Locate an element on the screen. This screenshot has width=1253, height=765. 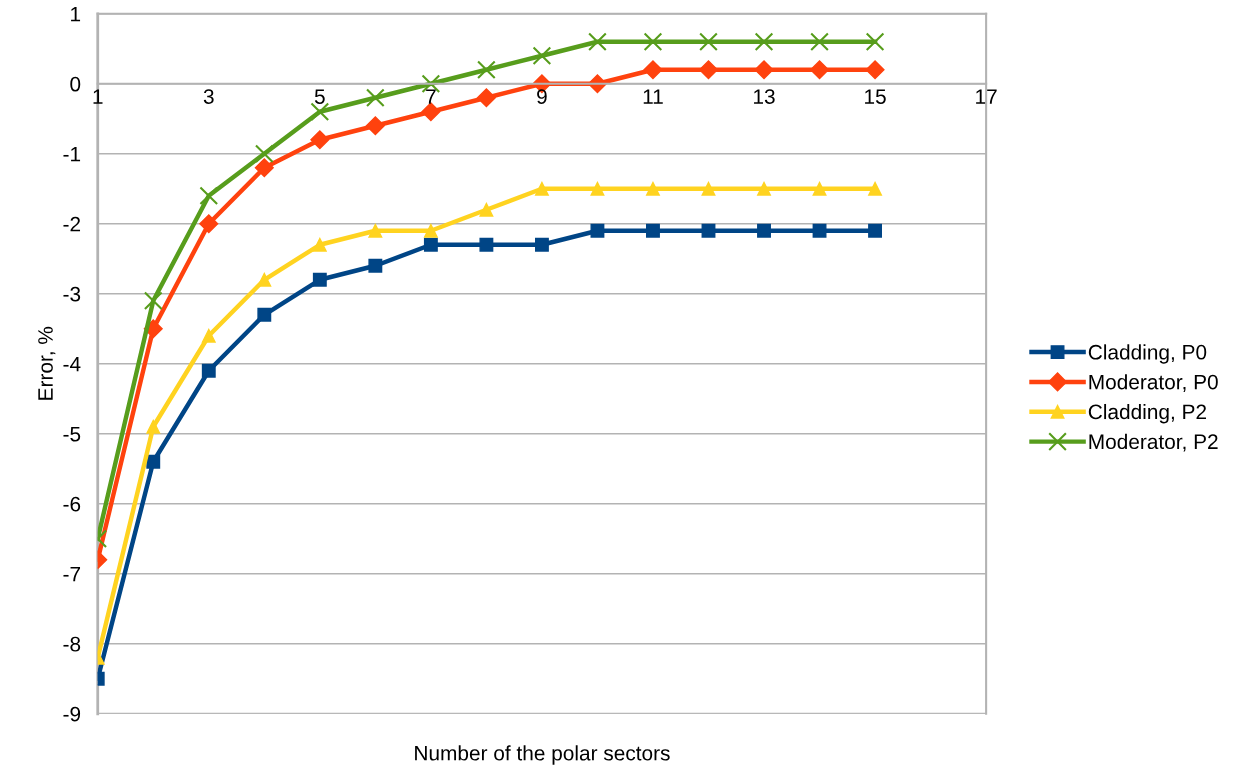
x-tick-label: 15 is located at coordinates (875, 96).